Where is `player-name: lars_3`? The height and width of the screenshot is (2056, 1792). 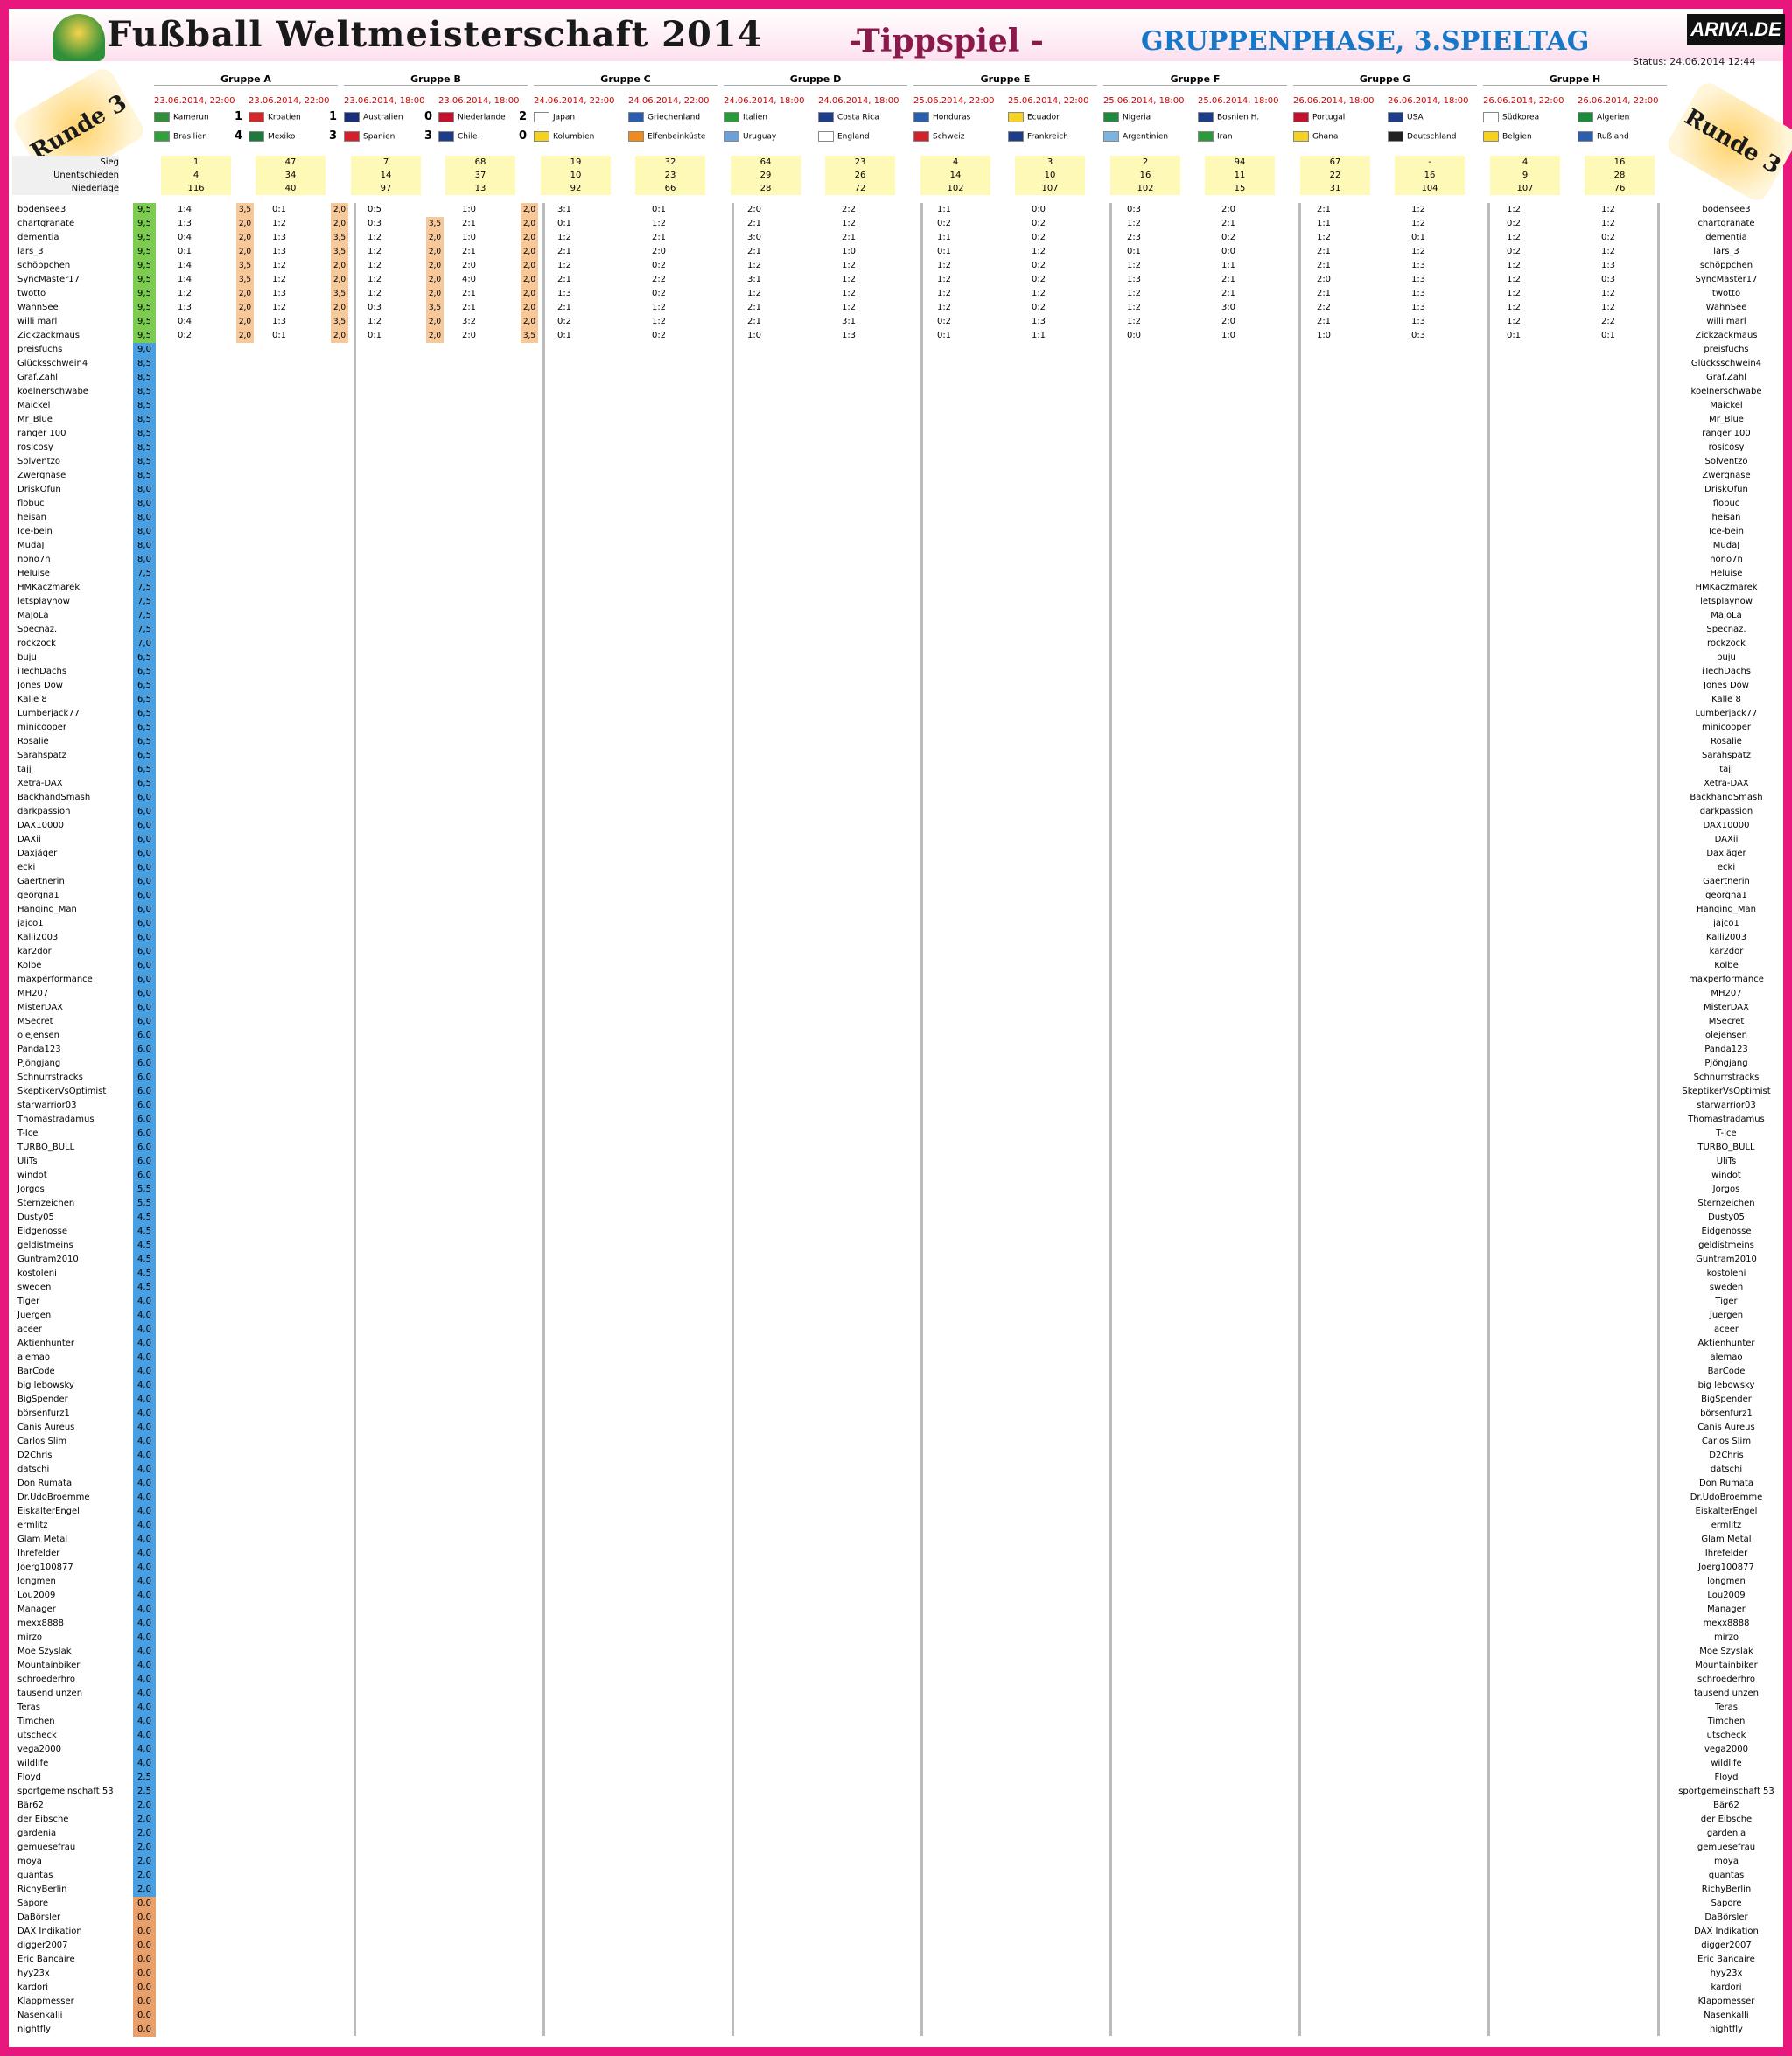
player-name: lars_3 is located at coordinates (31, 251).